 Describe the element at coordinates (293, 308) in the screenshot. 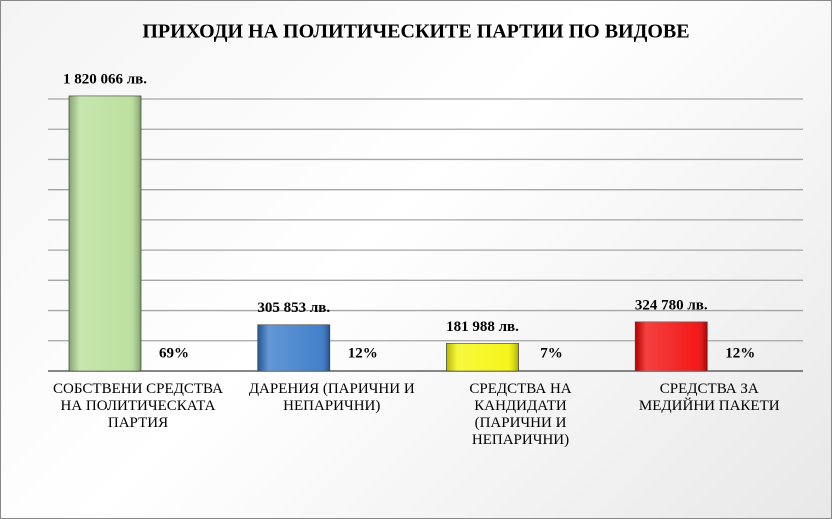

I see `value-label: 305 853 лв.` at that location.